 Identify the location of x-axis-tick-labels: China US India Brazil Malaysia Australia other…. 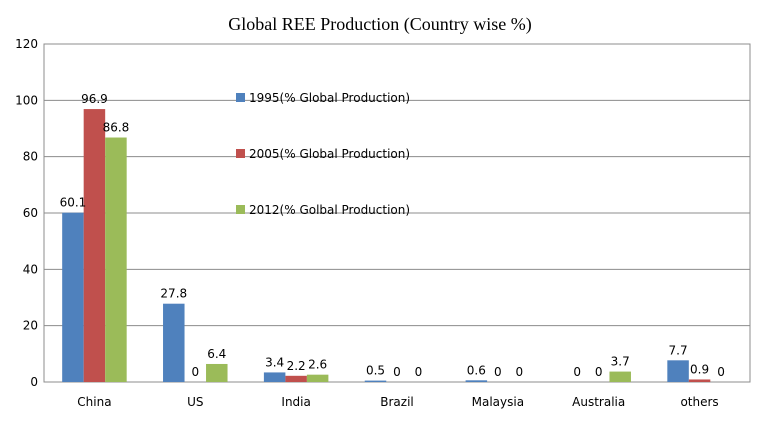
(397, 402).